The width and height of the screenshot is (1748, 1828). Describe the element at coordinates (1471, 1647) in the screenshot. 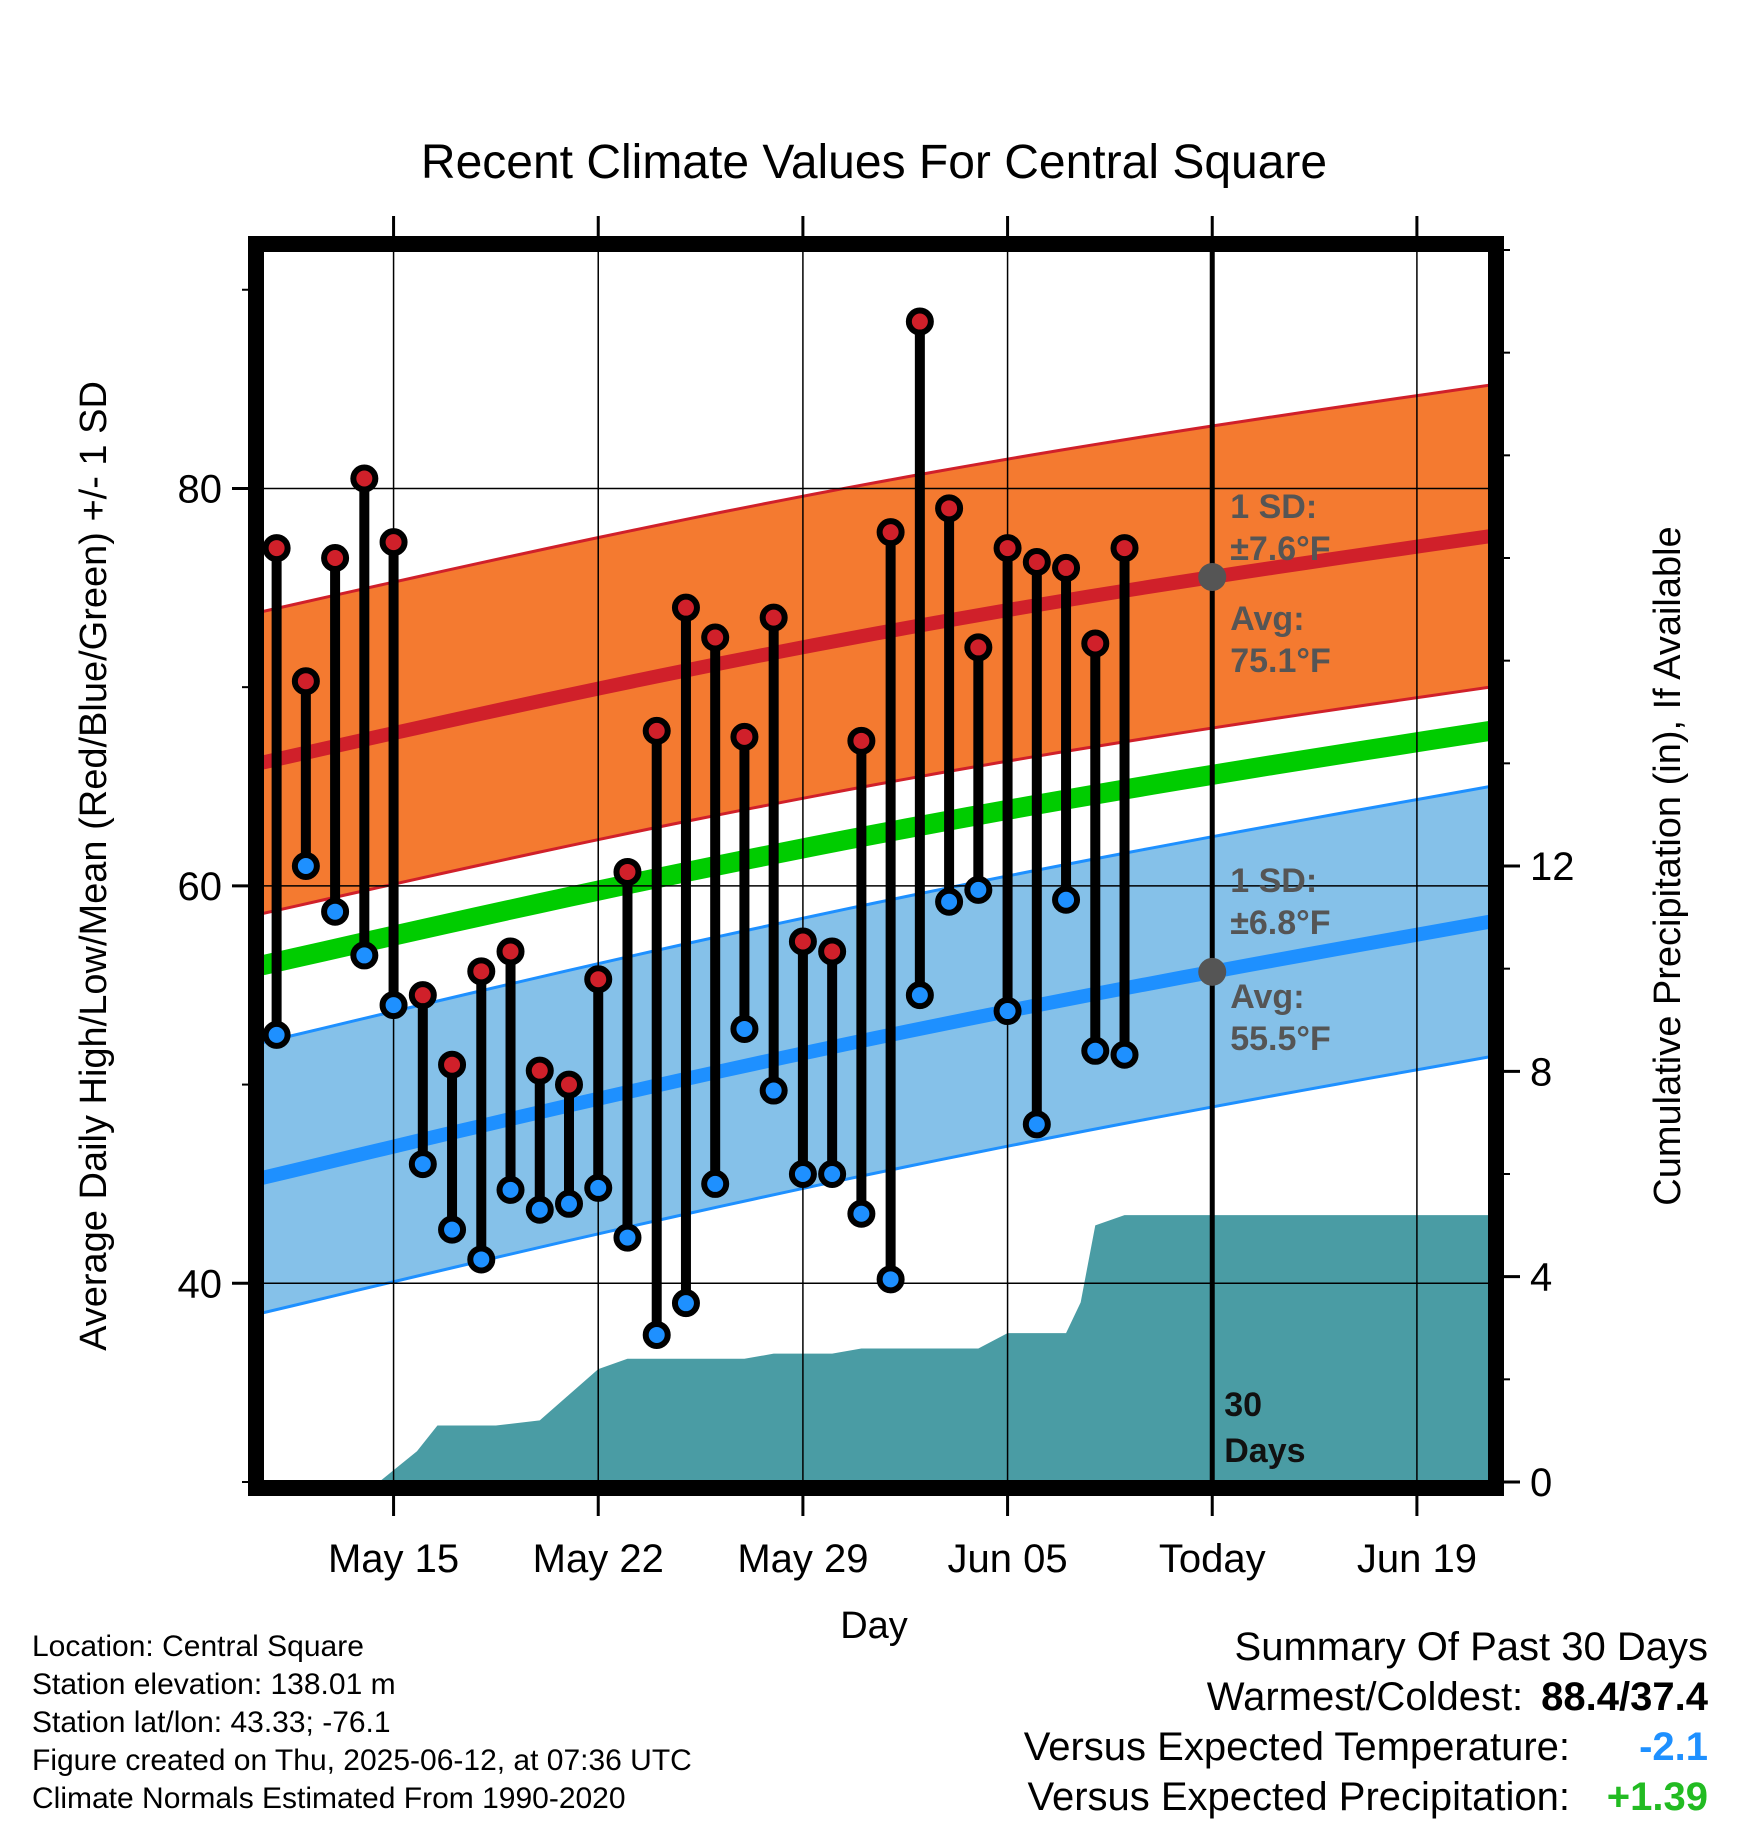

I see `summary-title: Summary Of Past 30 Days` at that location.